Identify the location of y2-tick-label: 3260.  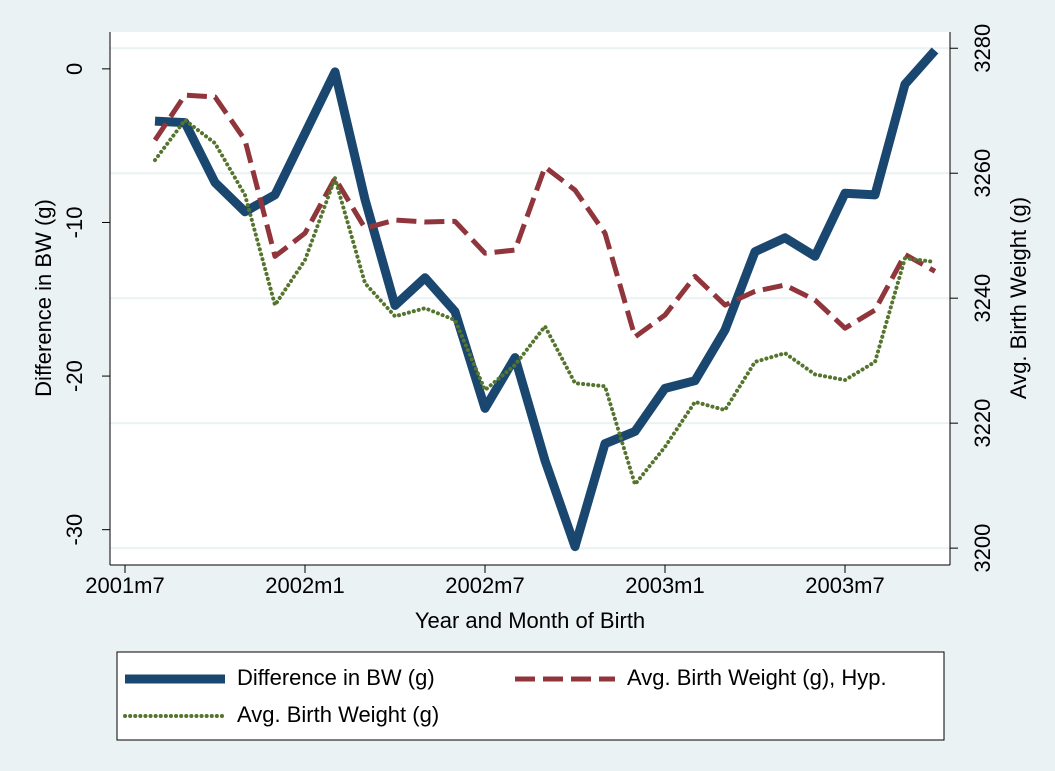
(982, 173).